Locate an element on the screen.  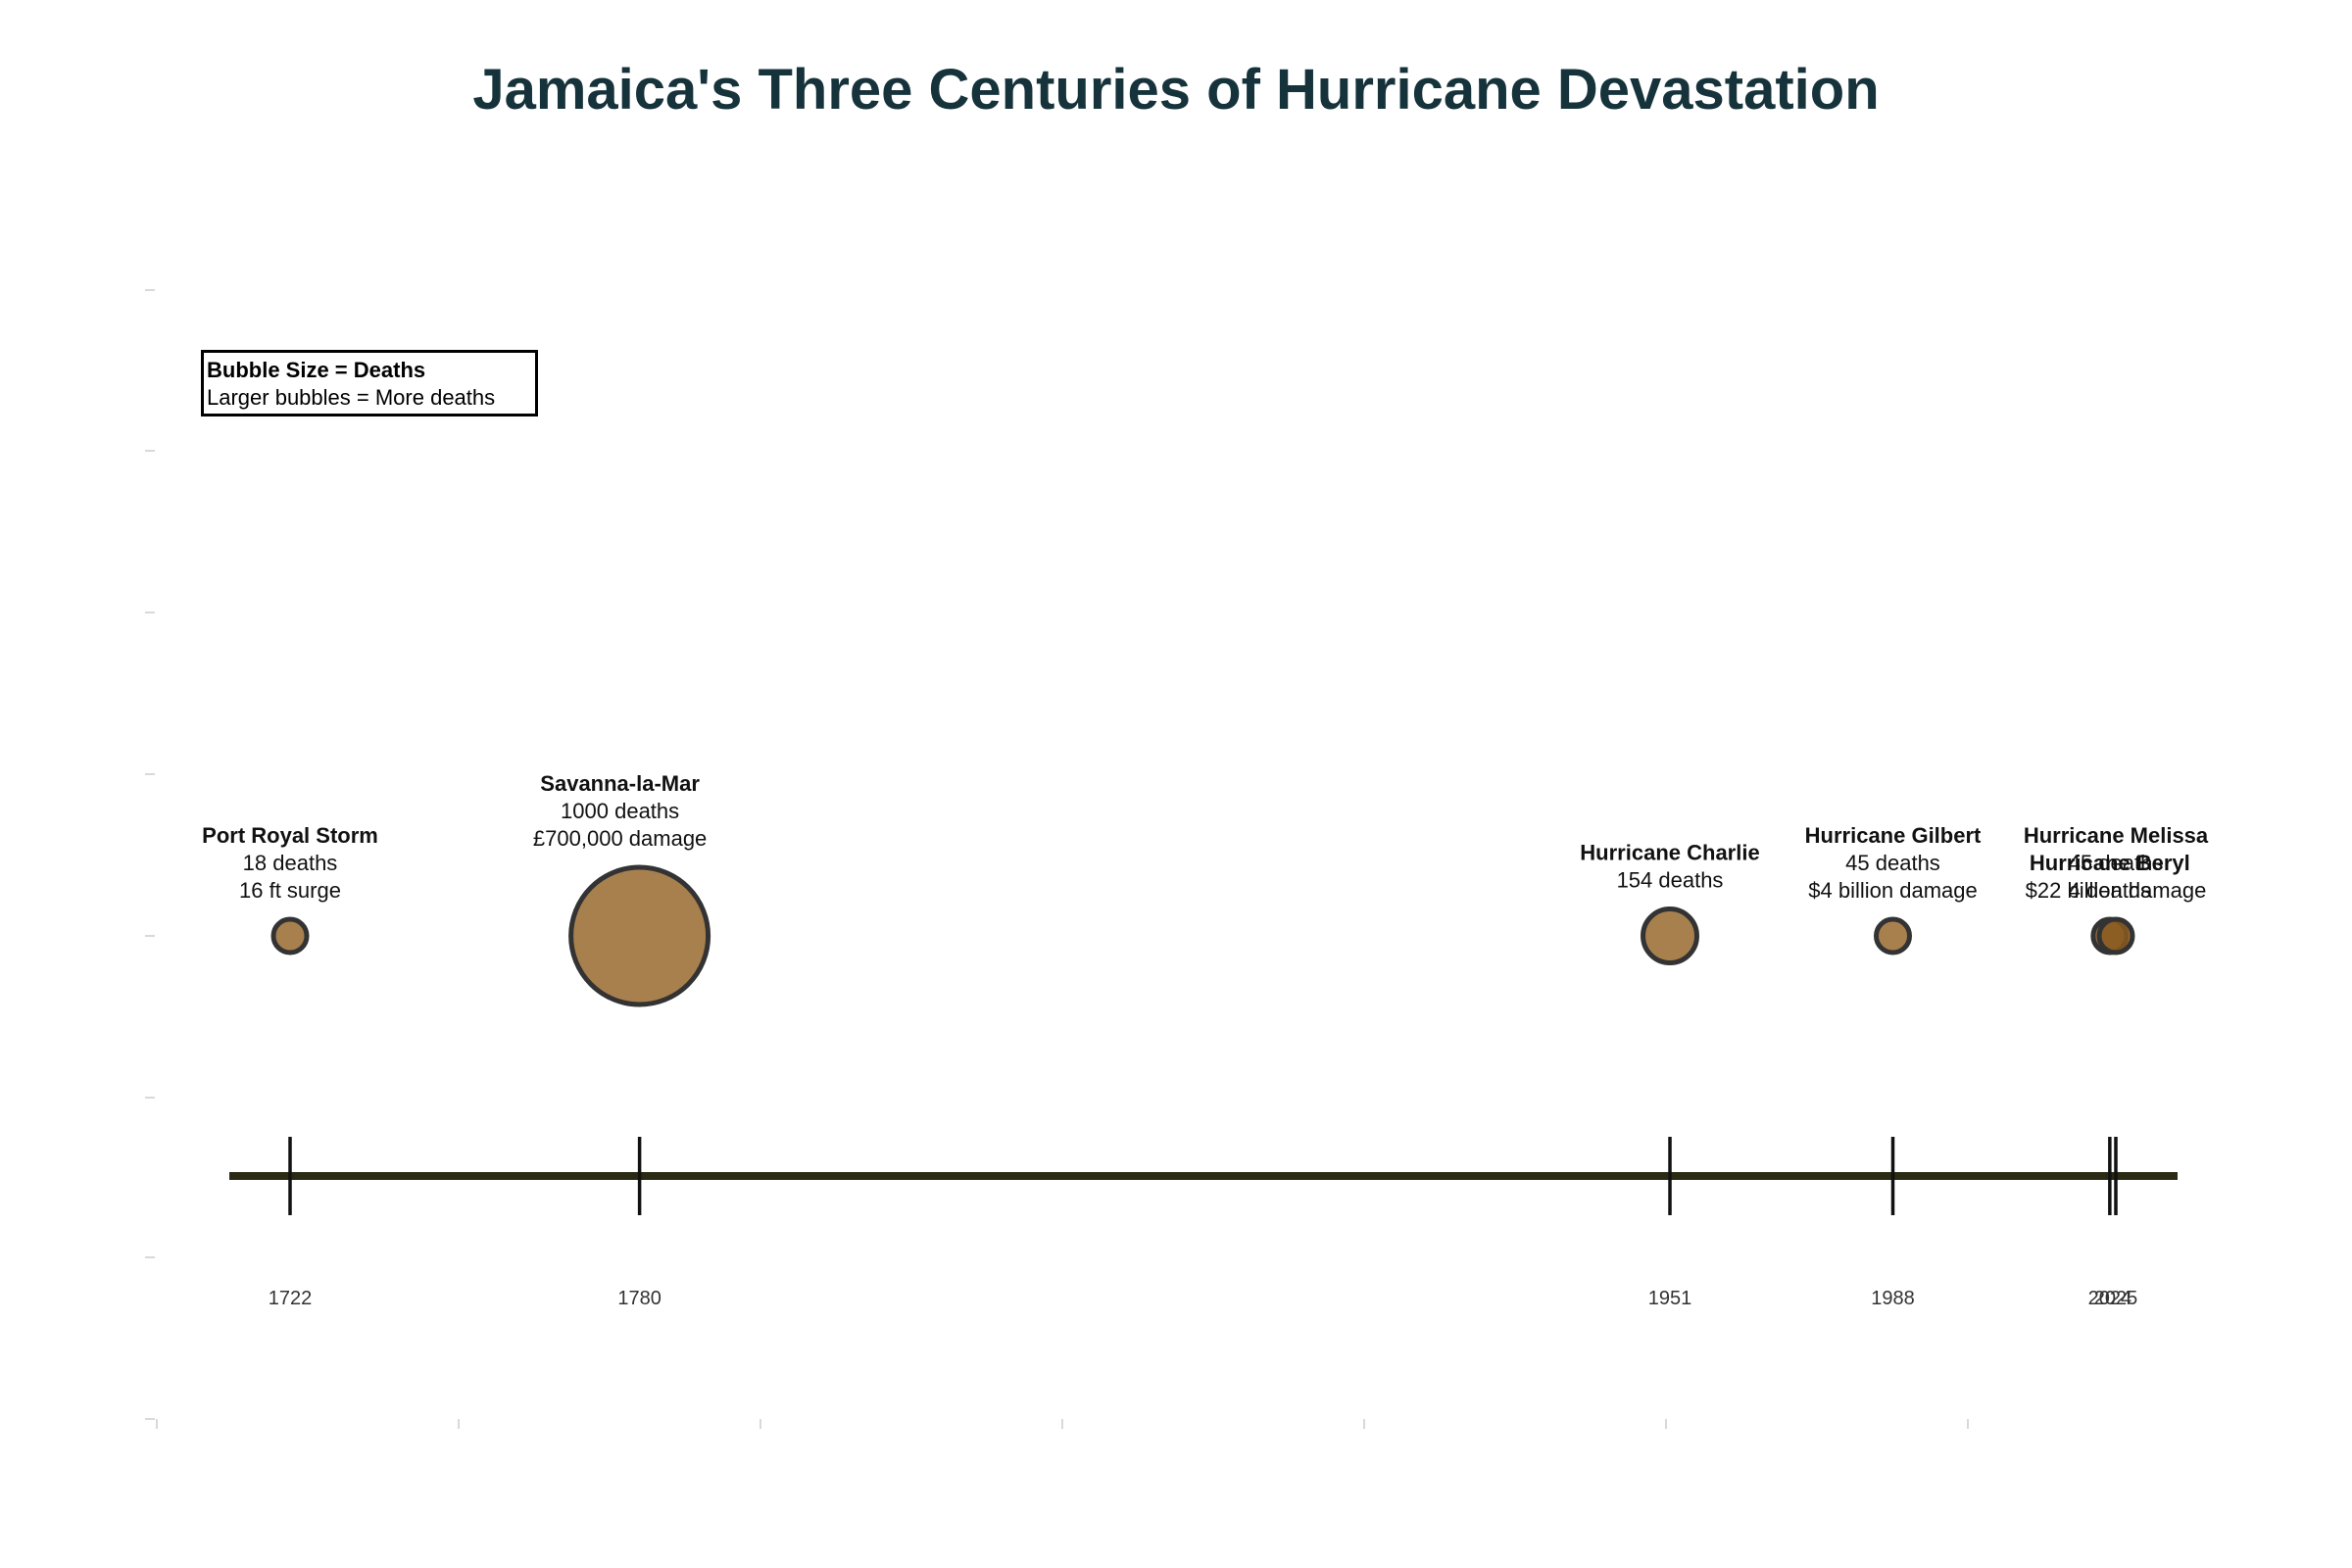
event-label-2025-deaths: 45 deaths is located at coordinates (2116, 863).